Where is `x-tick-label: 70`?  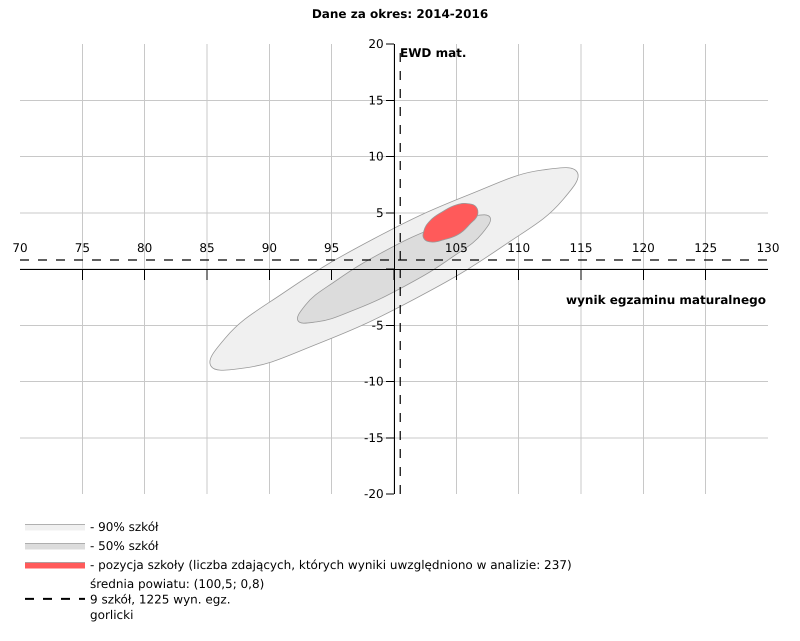
x-tick-label: 70 is located at coordinates (20, 248).